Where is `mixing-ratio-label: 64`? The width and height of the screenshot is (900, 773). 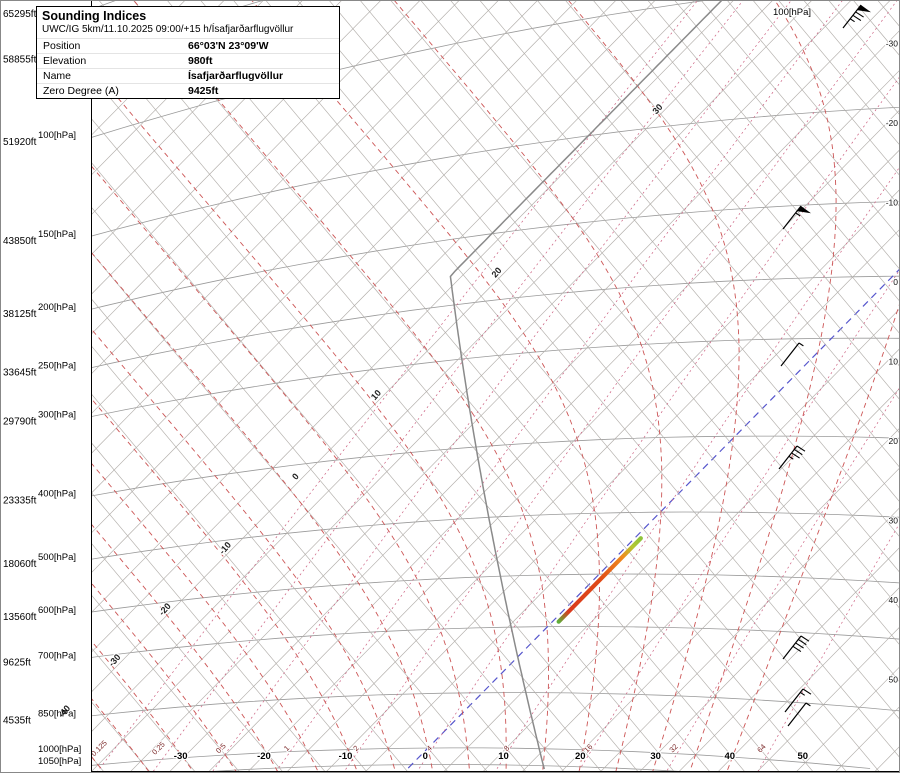
mixing-ratio-label: 64 is located at coordinates (761, 748).